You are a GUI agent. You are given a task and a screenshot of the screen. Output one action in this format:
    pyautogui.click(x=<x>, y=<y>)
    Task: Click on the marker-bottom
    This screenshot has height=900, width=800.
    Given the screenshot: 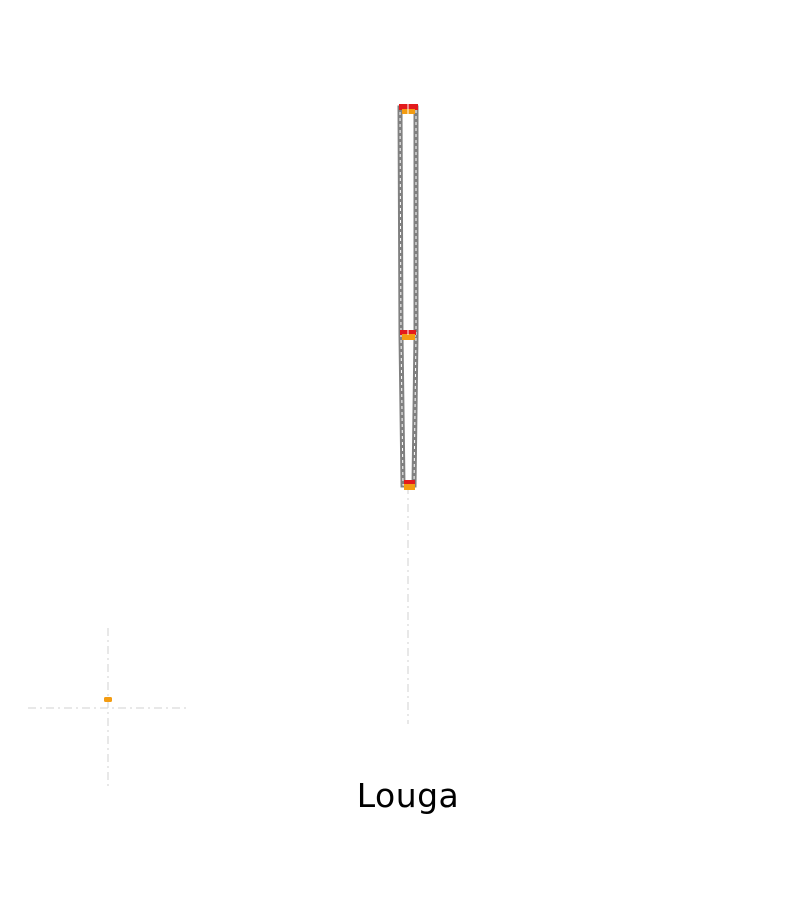 What is the action you would take?
    pyautogui.click(x=409, y=485)
    